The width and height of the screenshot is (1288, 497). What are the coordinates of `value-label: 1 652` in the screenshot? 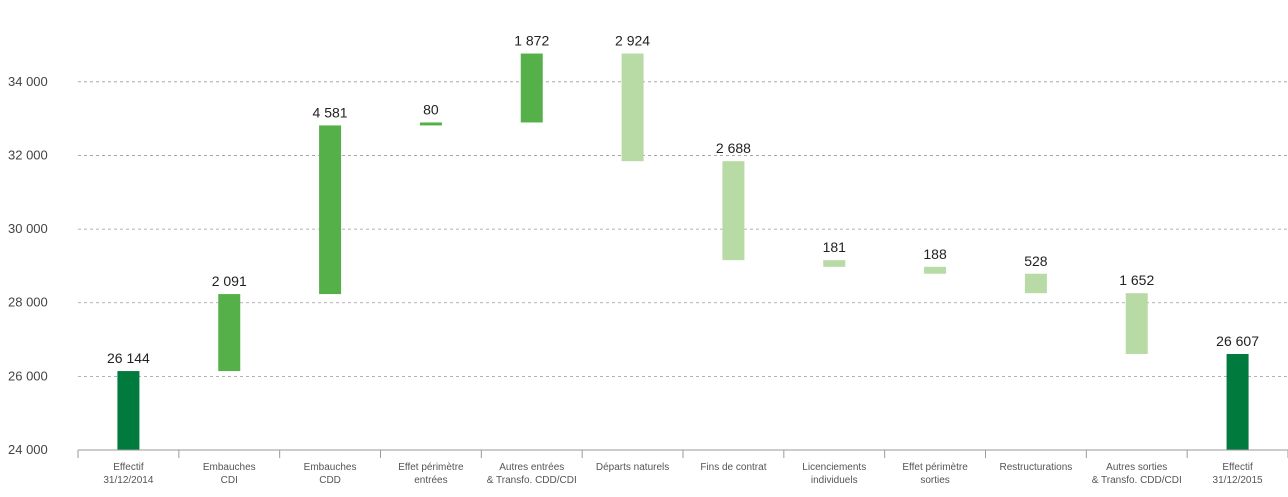 It's located at (1136, 280).